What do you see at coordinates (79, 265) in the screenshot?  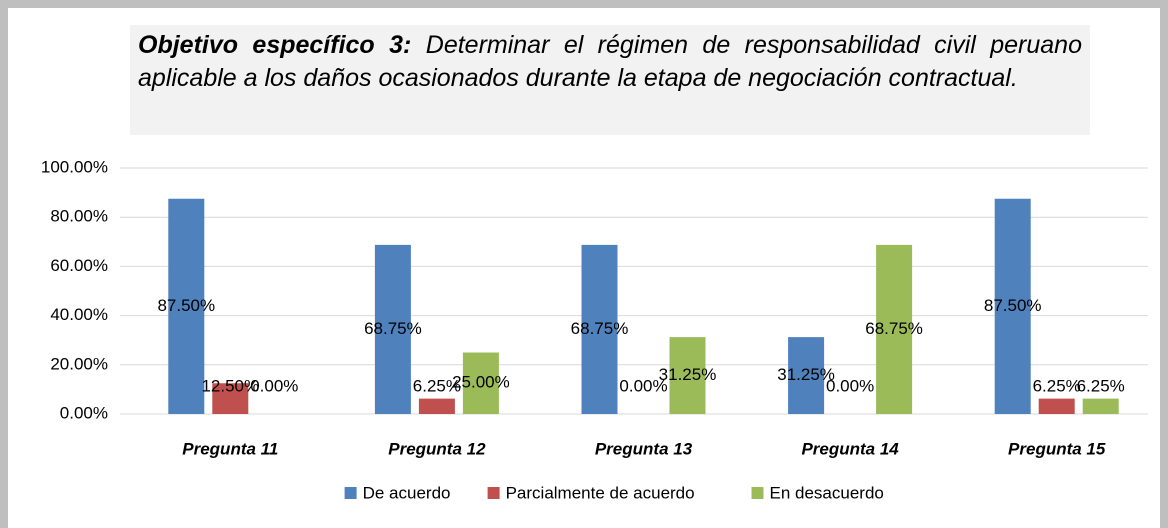 I see `y-tick-label: 60.00%` at bounding box center [79, 265].